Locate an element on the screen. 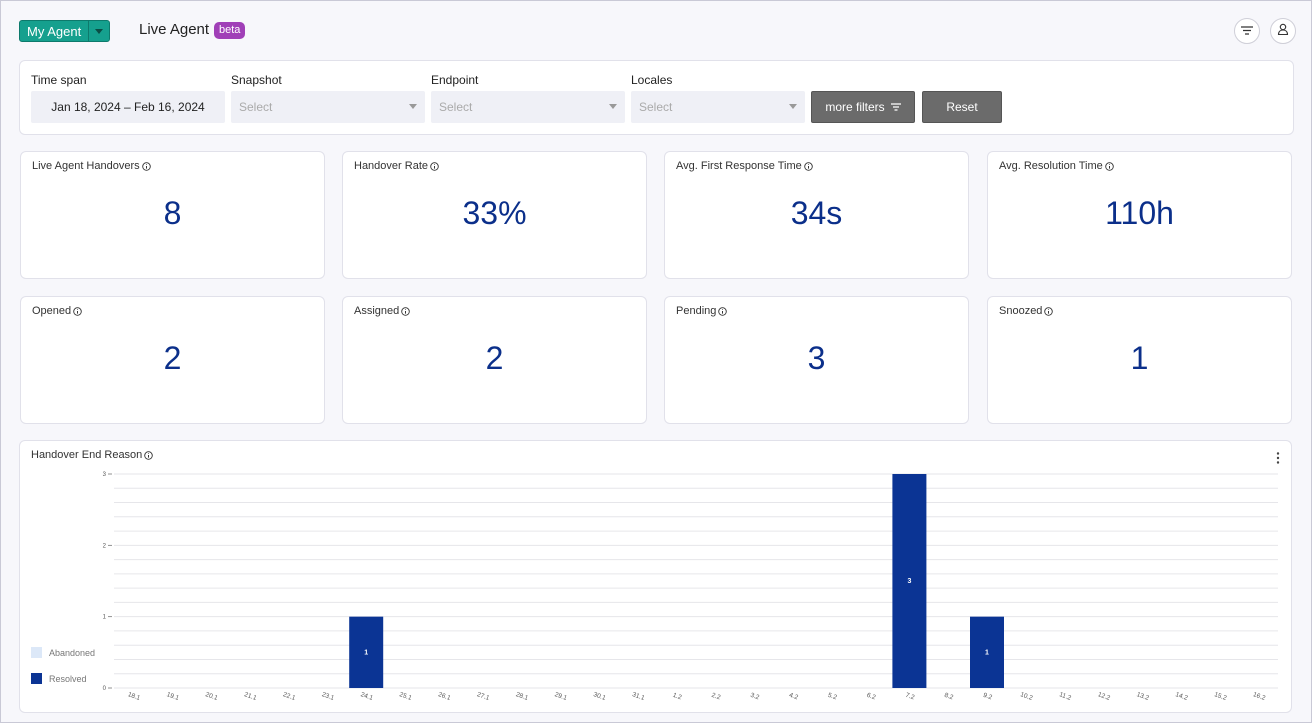 The image size is (1312, 723). bar-data-label: 3 is located at coordinates (909, 581).